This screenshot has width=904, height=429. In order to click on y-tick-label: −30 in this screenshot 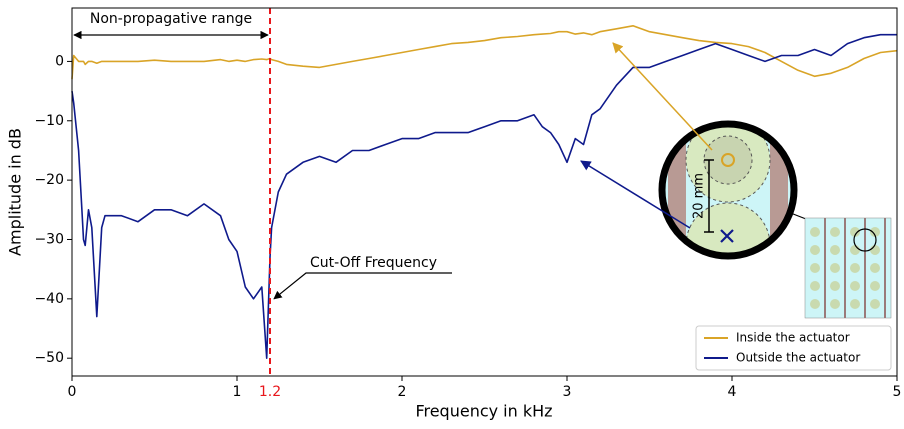, I will do `click(49, 239)`.